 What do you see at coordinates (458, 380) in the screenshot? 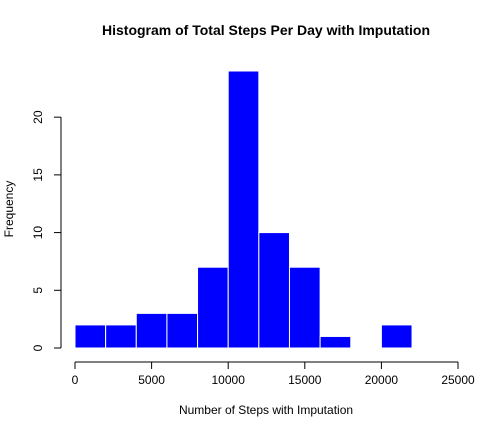
I see `x-tick-label: 25000` at bounding box center [458, 380].